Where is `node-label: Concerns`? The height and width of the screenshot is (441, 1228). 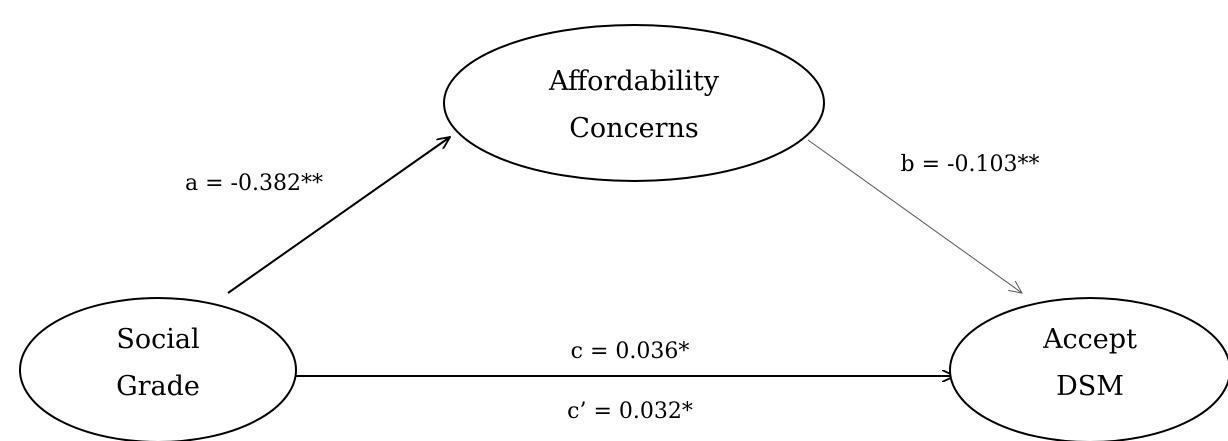
node-label: Concerns is located at coordinates (634, 128).